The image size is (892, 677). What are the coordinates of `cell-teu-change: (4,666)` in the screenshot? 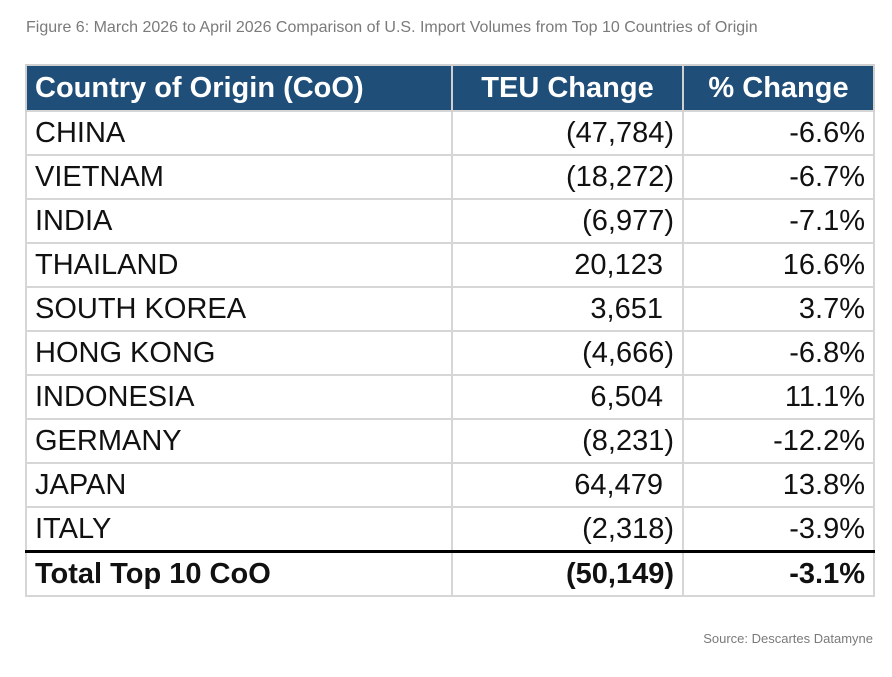 It's located at (567, 353).